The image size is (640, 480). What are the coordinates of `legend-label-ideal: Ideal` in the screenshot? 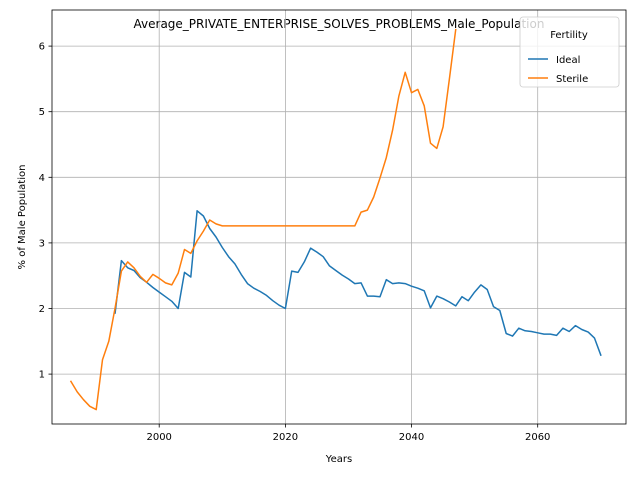 It's located at (568, 60).